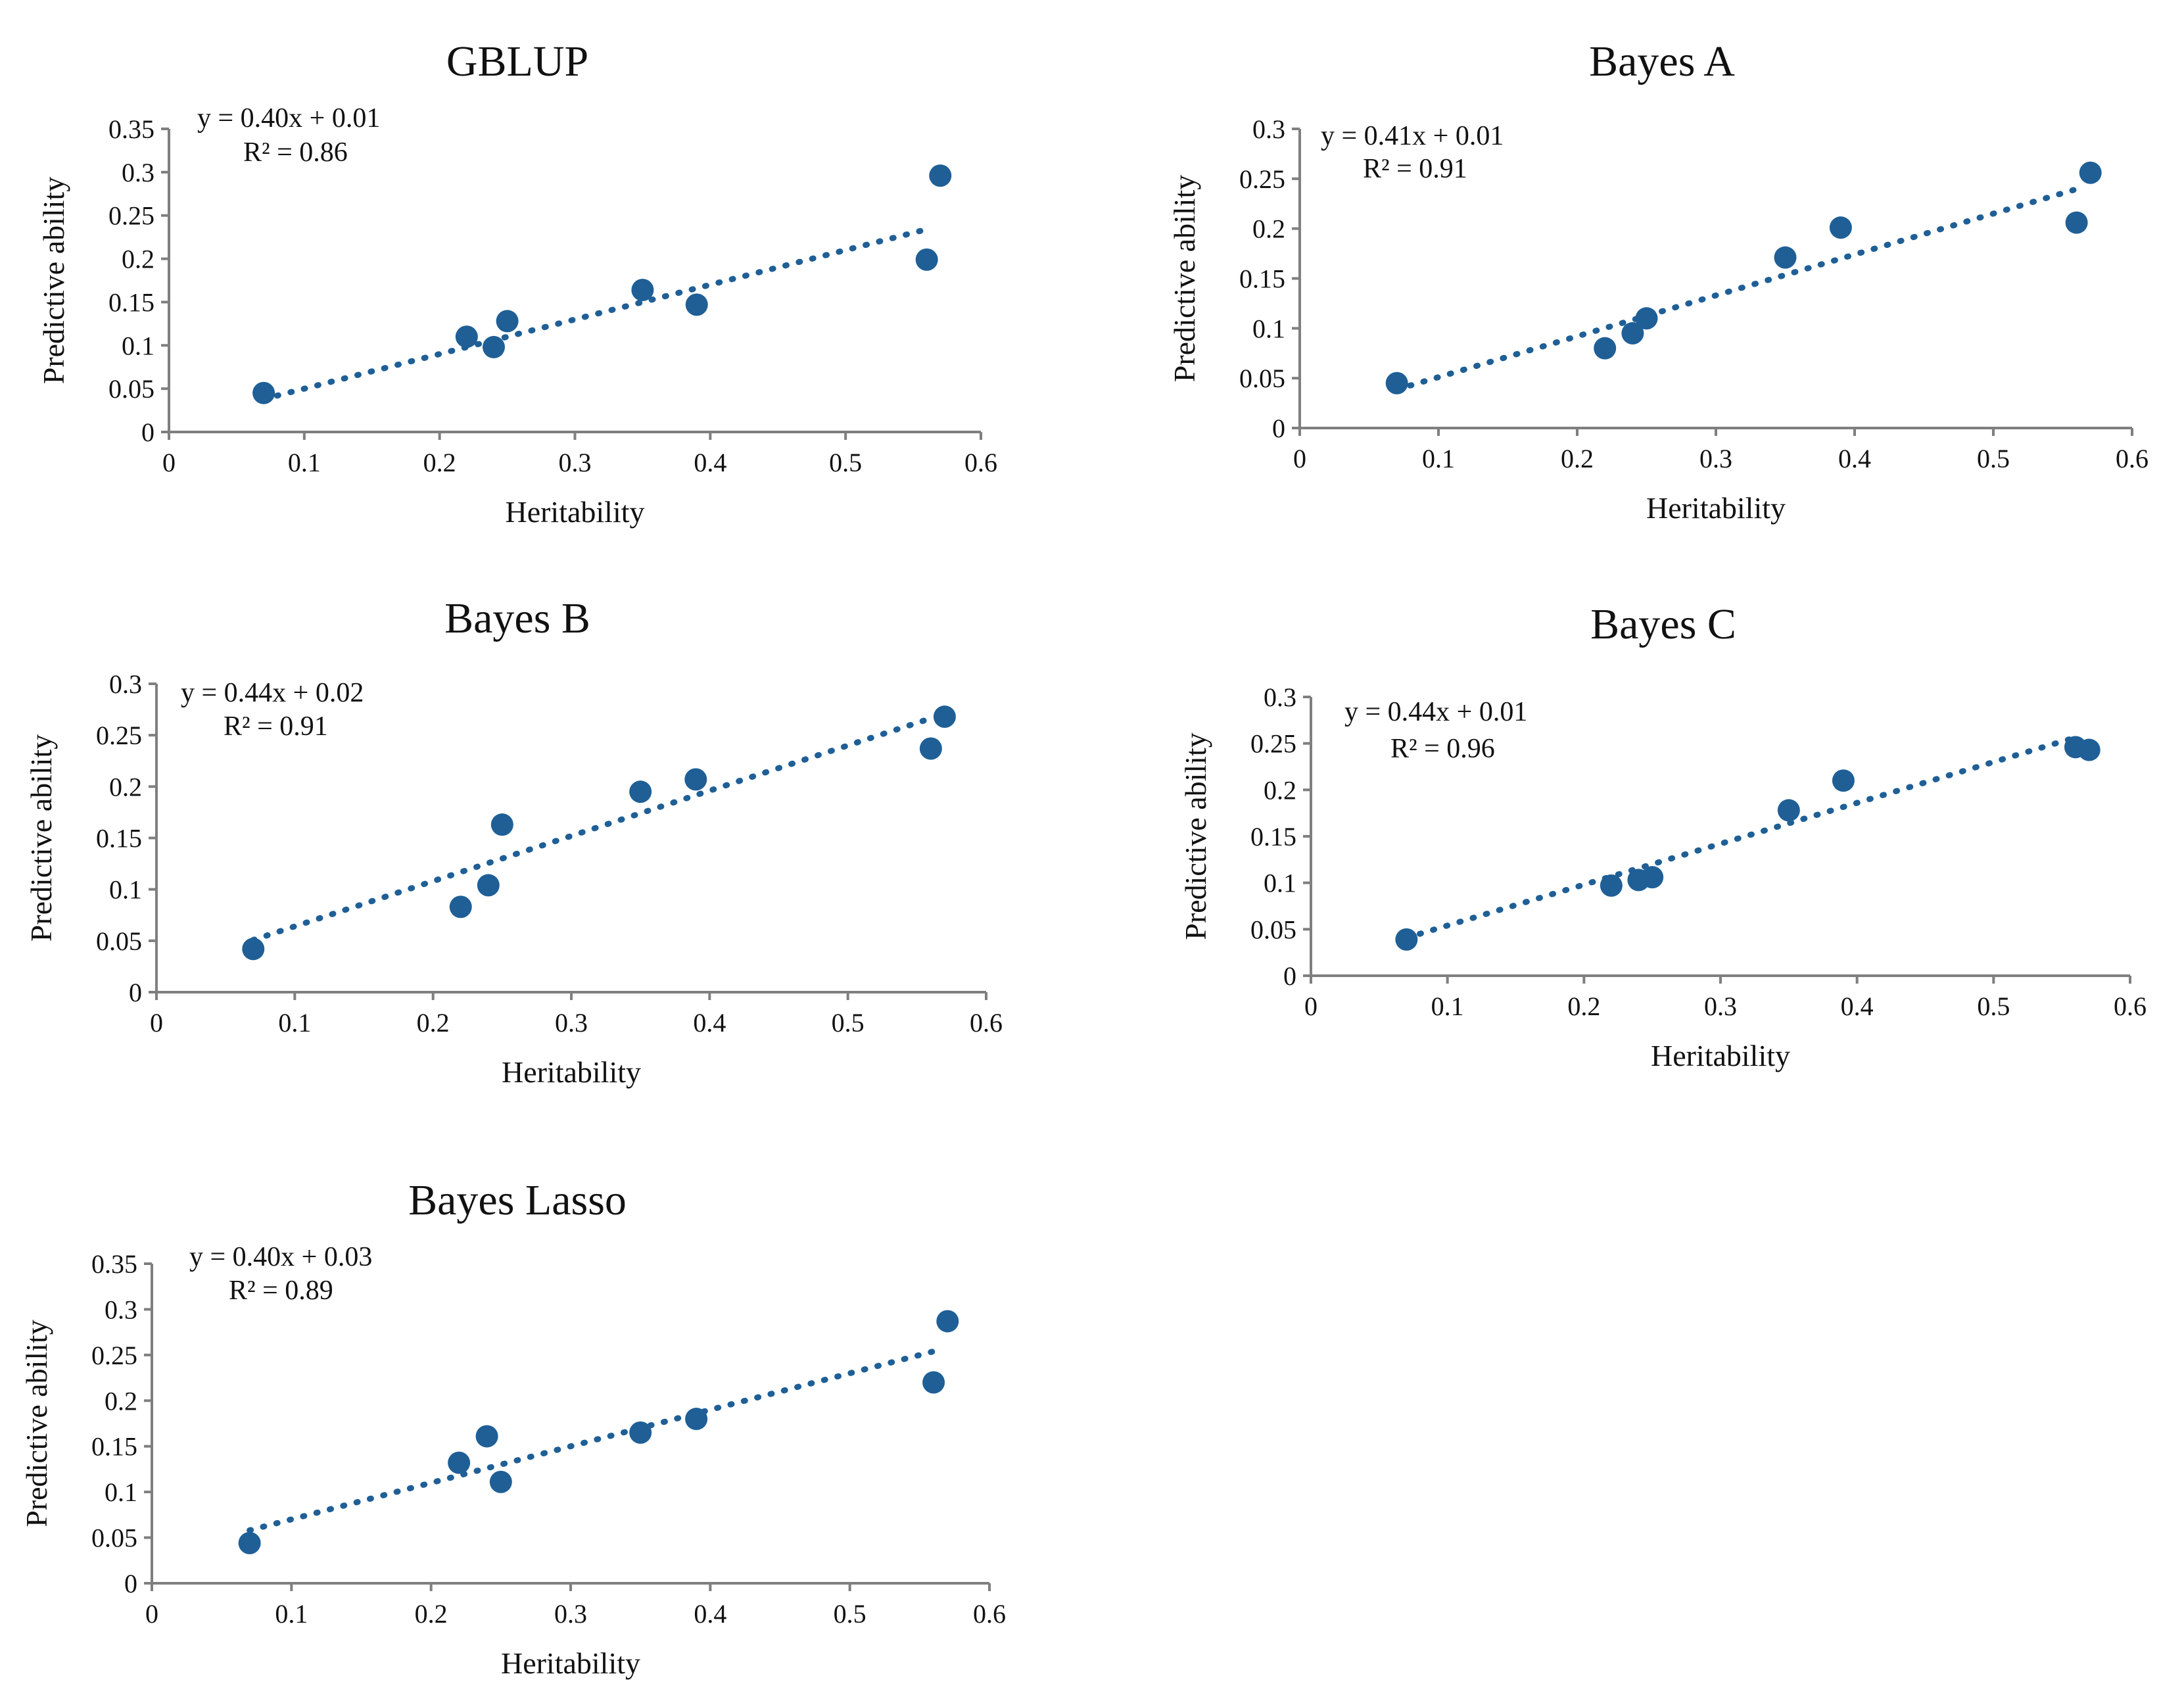  What do you see at coordinates (1415, 169) in the screenshot?
I see `r-squared-label: R² = 0.91` at bounding box center [1415, 169].